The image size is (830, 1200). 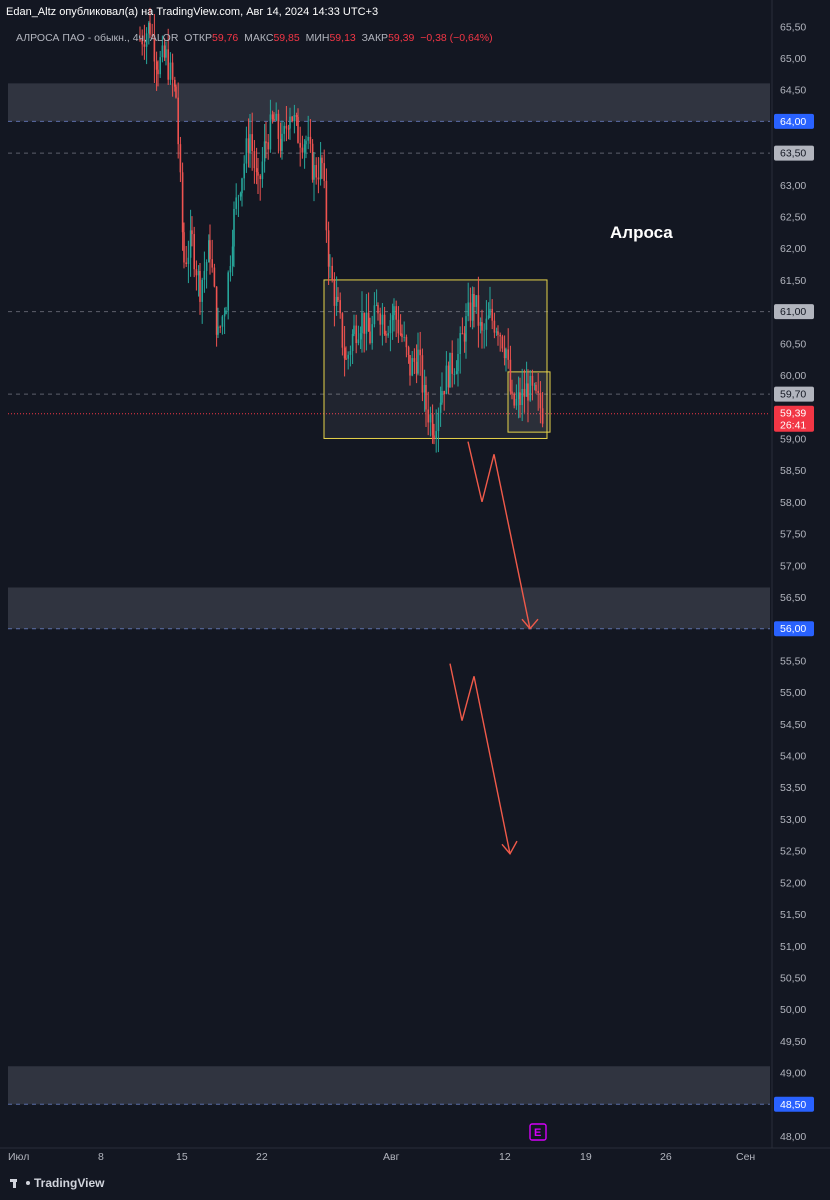 What do you see at coordinates (793, 249) in the screenshot?
I see `y-tick-label: 62,00` at bounding box center [793, 249].